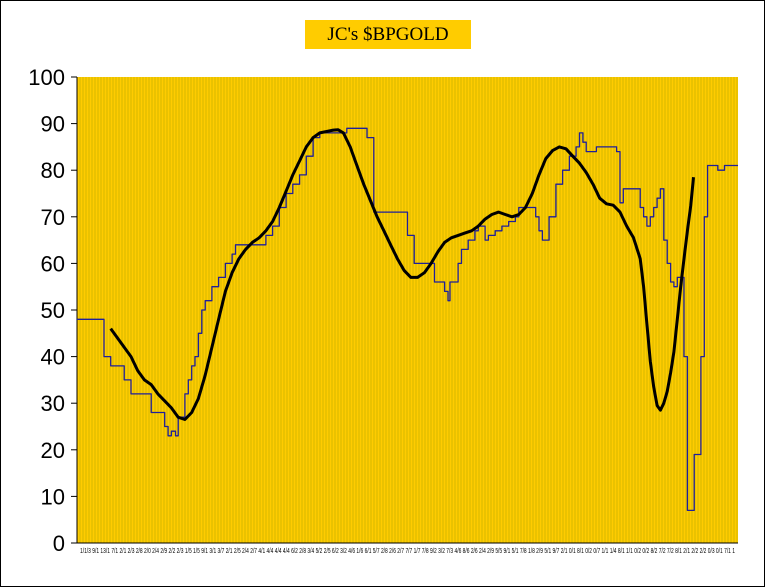 Image resolution: width=765 pixels, height=587 pixels. I want to click on y-tick-label: 50, so click(53, 310).